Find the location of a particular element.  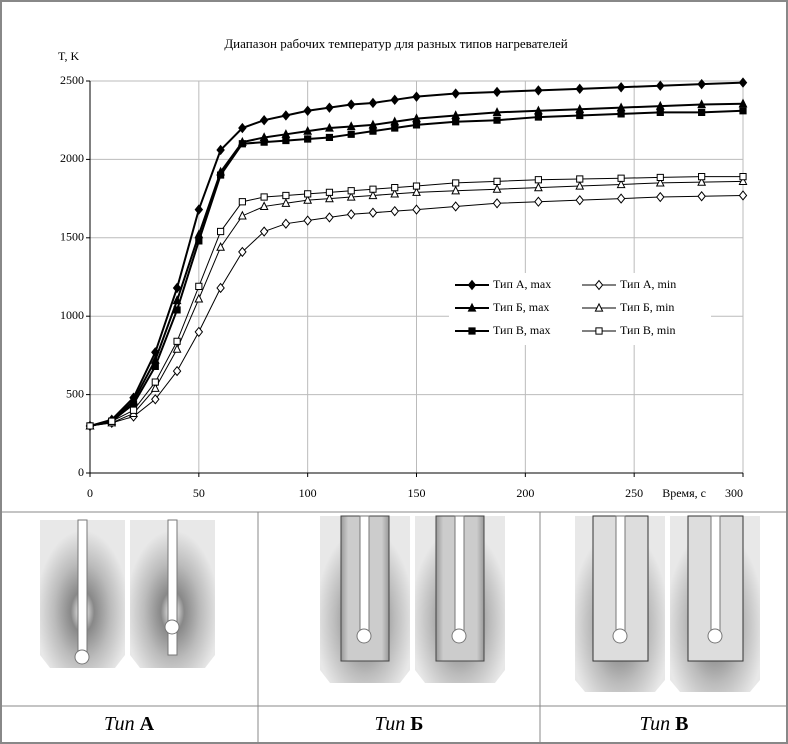

y-tick-label: 500 is located at coordinates (75, 393).